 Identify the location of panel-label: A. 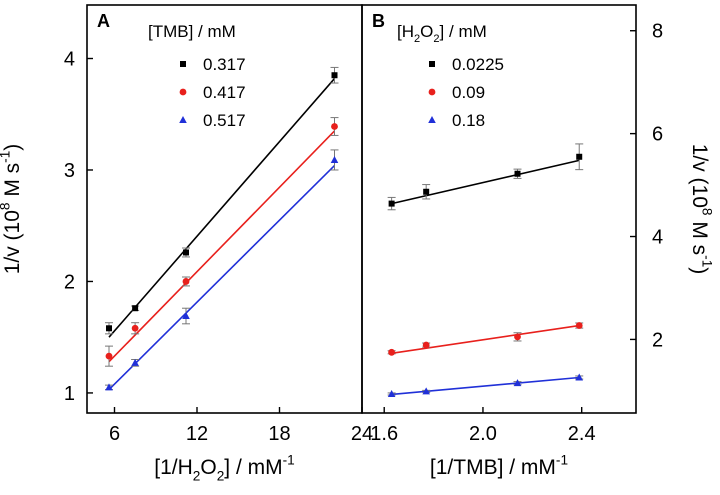
(103, 21).